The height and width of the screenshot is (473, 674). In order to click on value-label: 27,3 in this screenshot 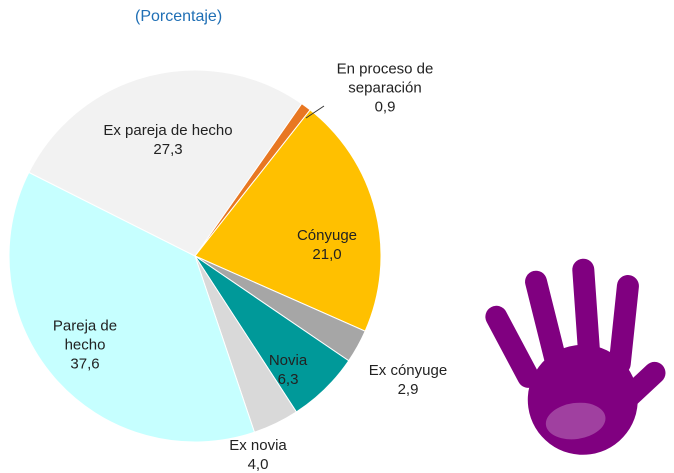, I will do `click(168, 149)`.